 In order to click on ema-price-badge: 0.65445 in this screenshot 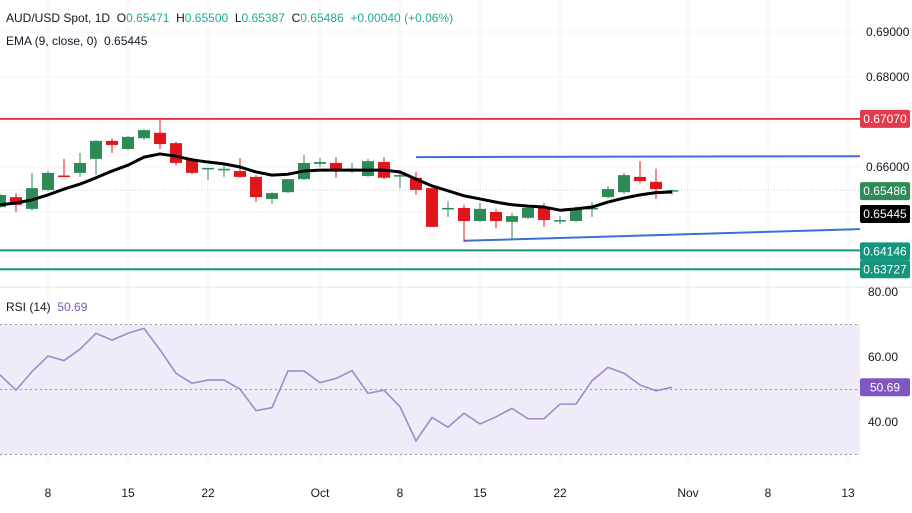, I will do `click(885, 214)`.